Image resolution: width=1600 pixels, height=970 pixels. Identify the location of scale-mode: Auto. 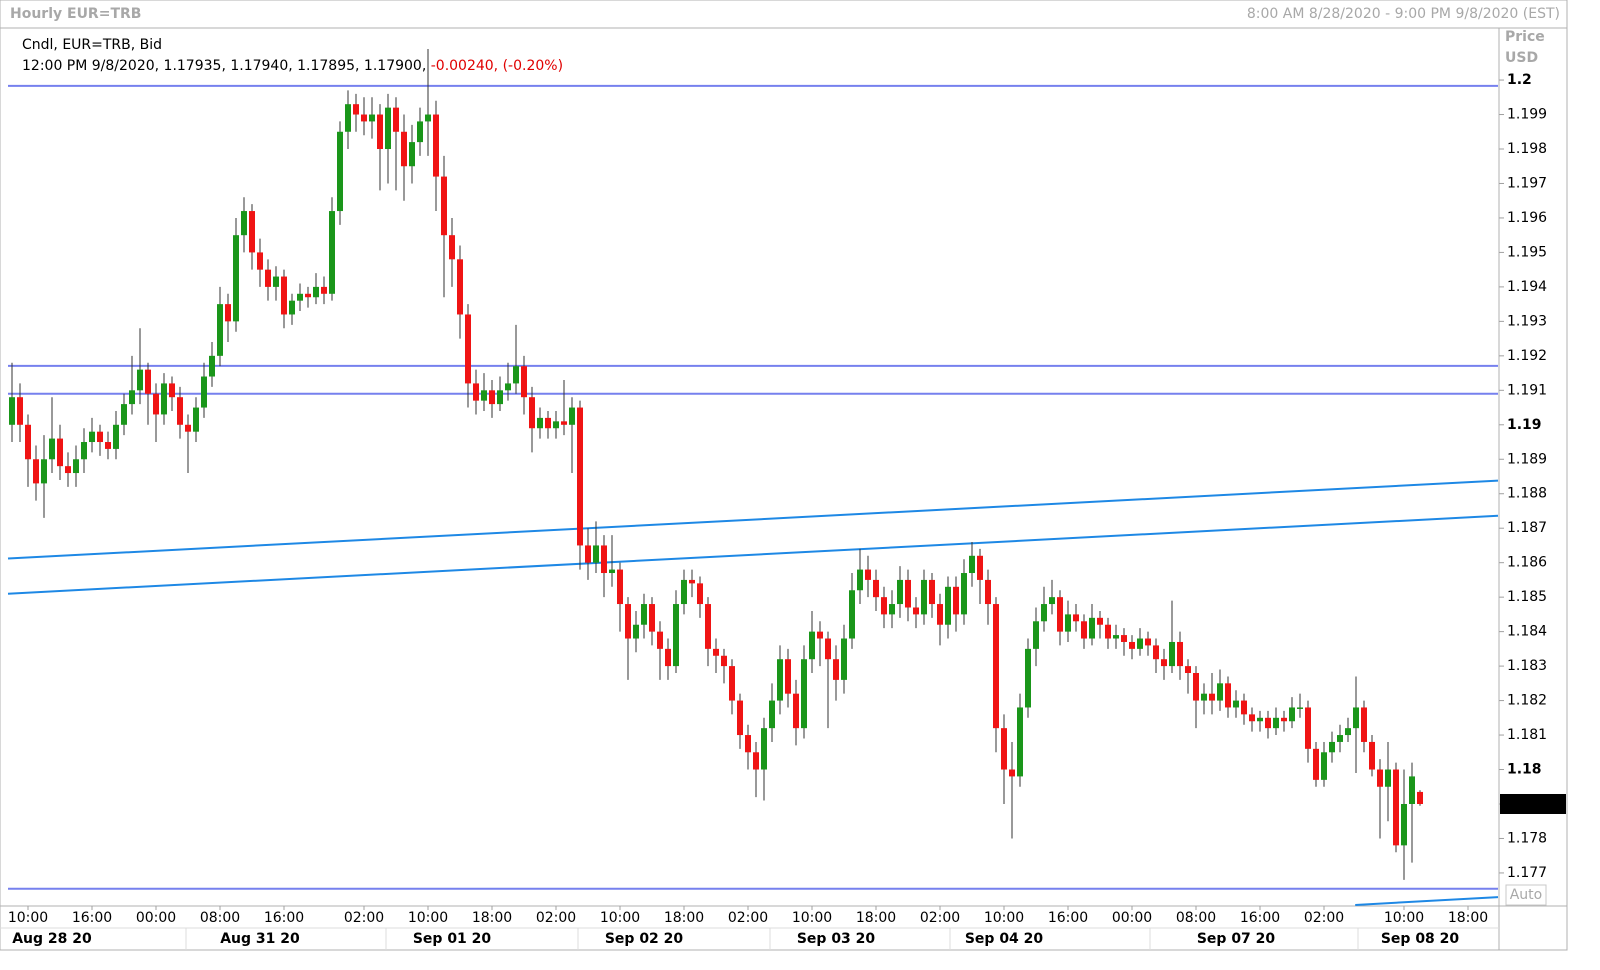
(1526, 895).